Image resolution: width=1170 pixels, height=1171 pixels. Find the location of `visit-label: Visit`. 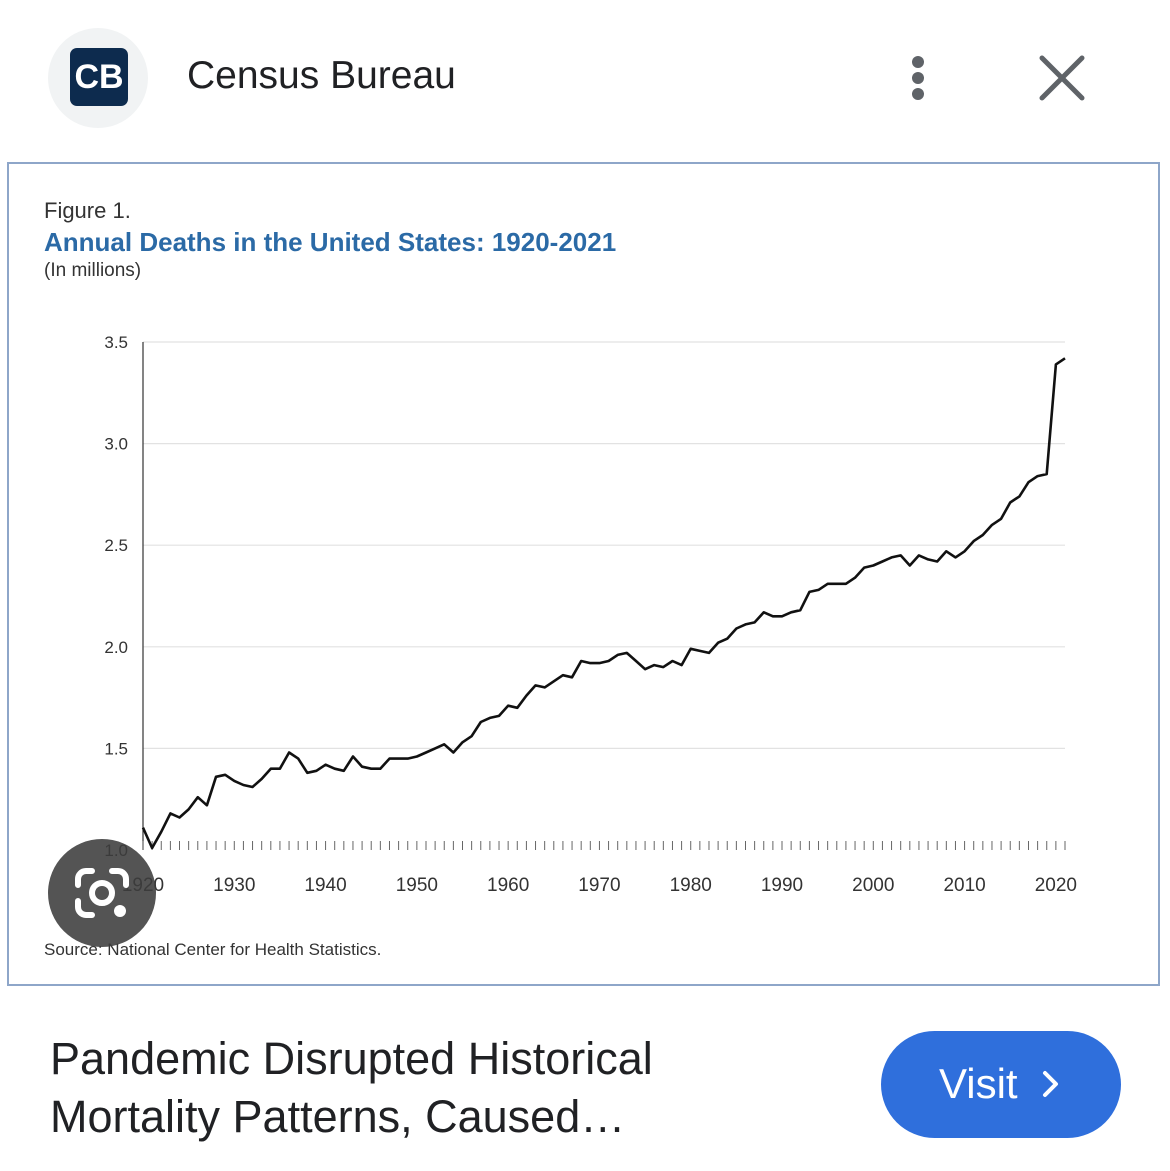

visit-label: Visit is located at coordinates (978, 1083).